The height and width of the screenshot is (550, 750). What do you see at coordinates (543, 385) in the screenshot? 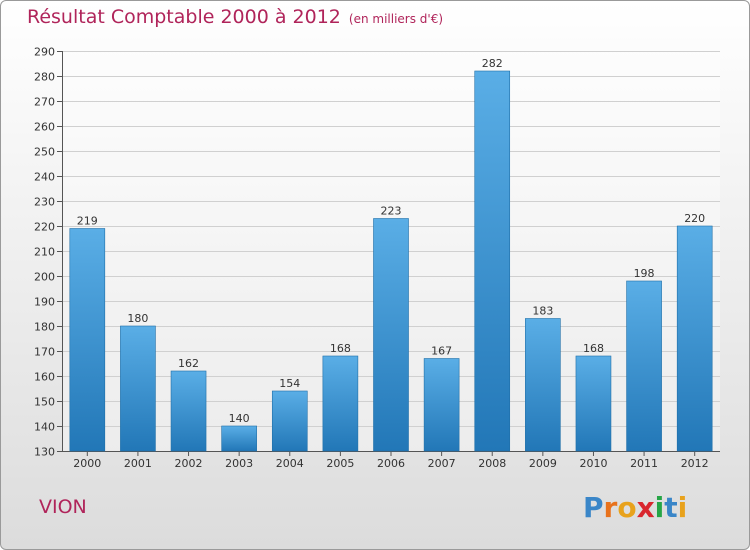
I see `bar-2009` at bounding box center [543, 385].